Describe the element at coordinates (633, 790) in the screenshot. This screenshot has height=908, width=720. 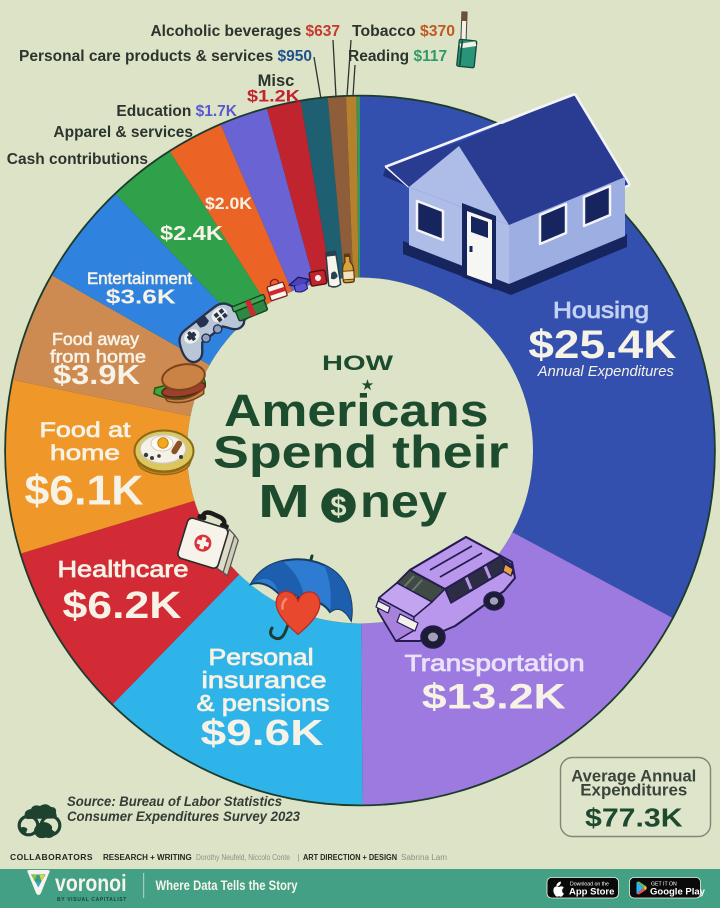
I see `svg-text: Expenditures` at that location.